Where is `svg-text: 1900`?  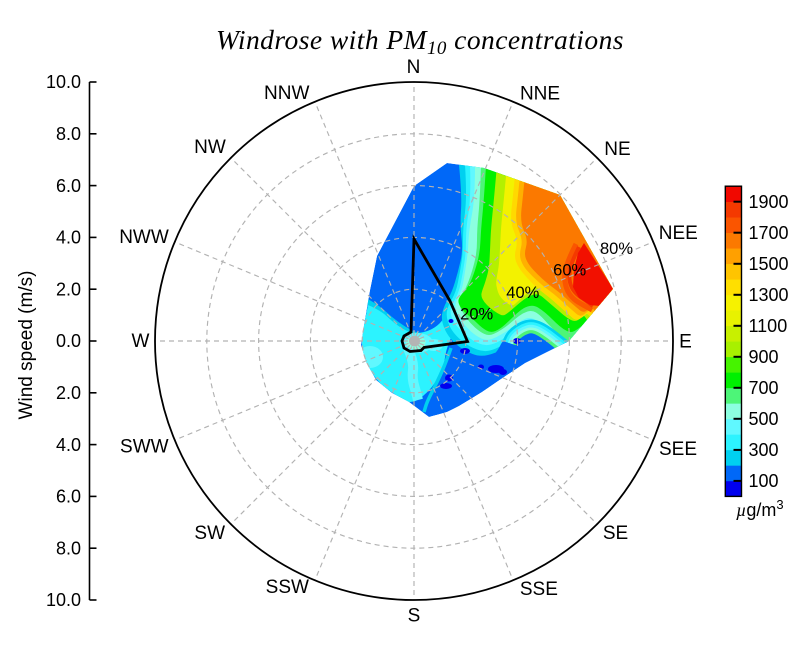 svg-text: 1900 is located at coordinates (769, 202).